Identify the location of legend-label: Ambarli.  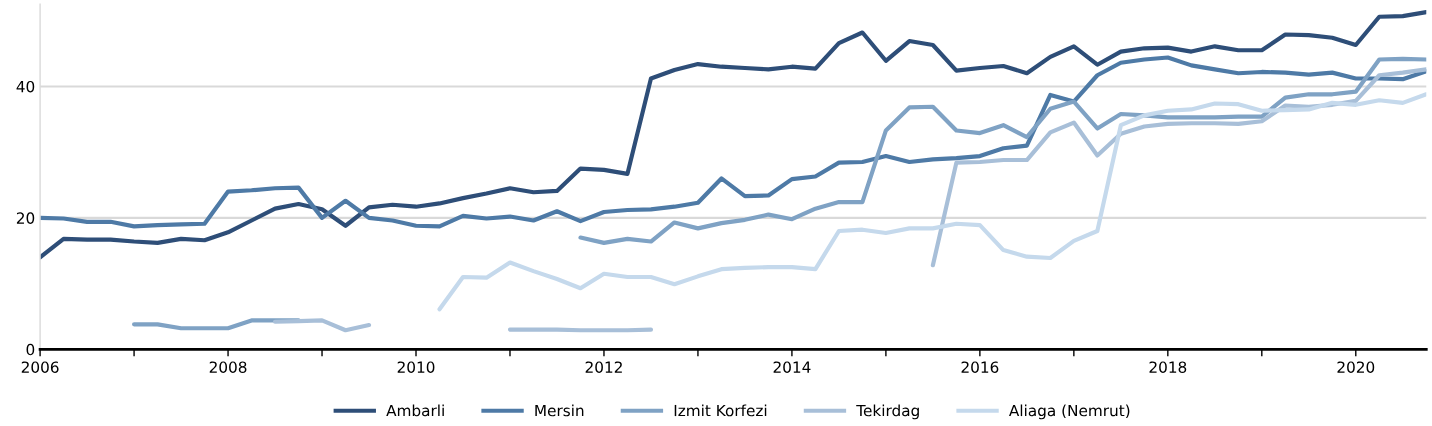
(415, 410).